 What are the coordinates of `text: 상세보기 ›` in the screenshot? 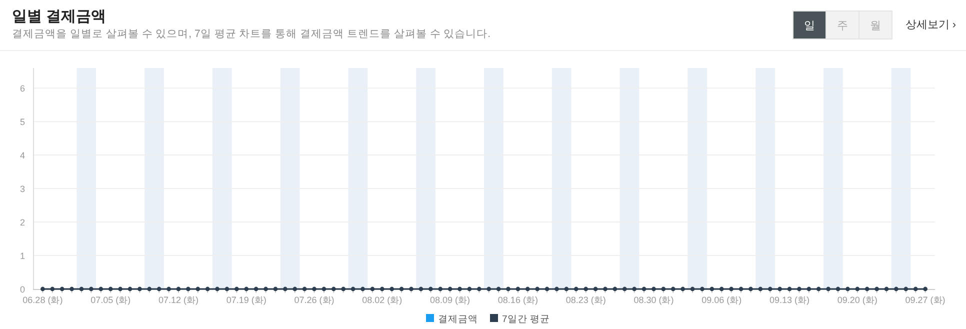 It's located at (930, 25).